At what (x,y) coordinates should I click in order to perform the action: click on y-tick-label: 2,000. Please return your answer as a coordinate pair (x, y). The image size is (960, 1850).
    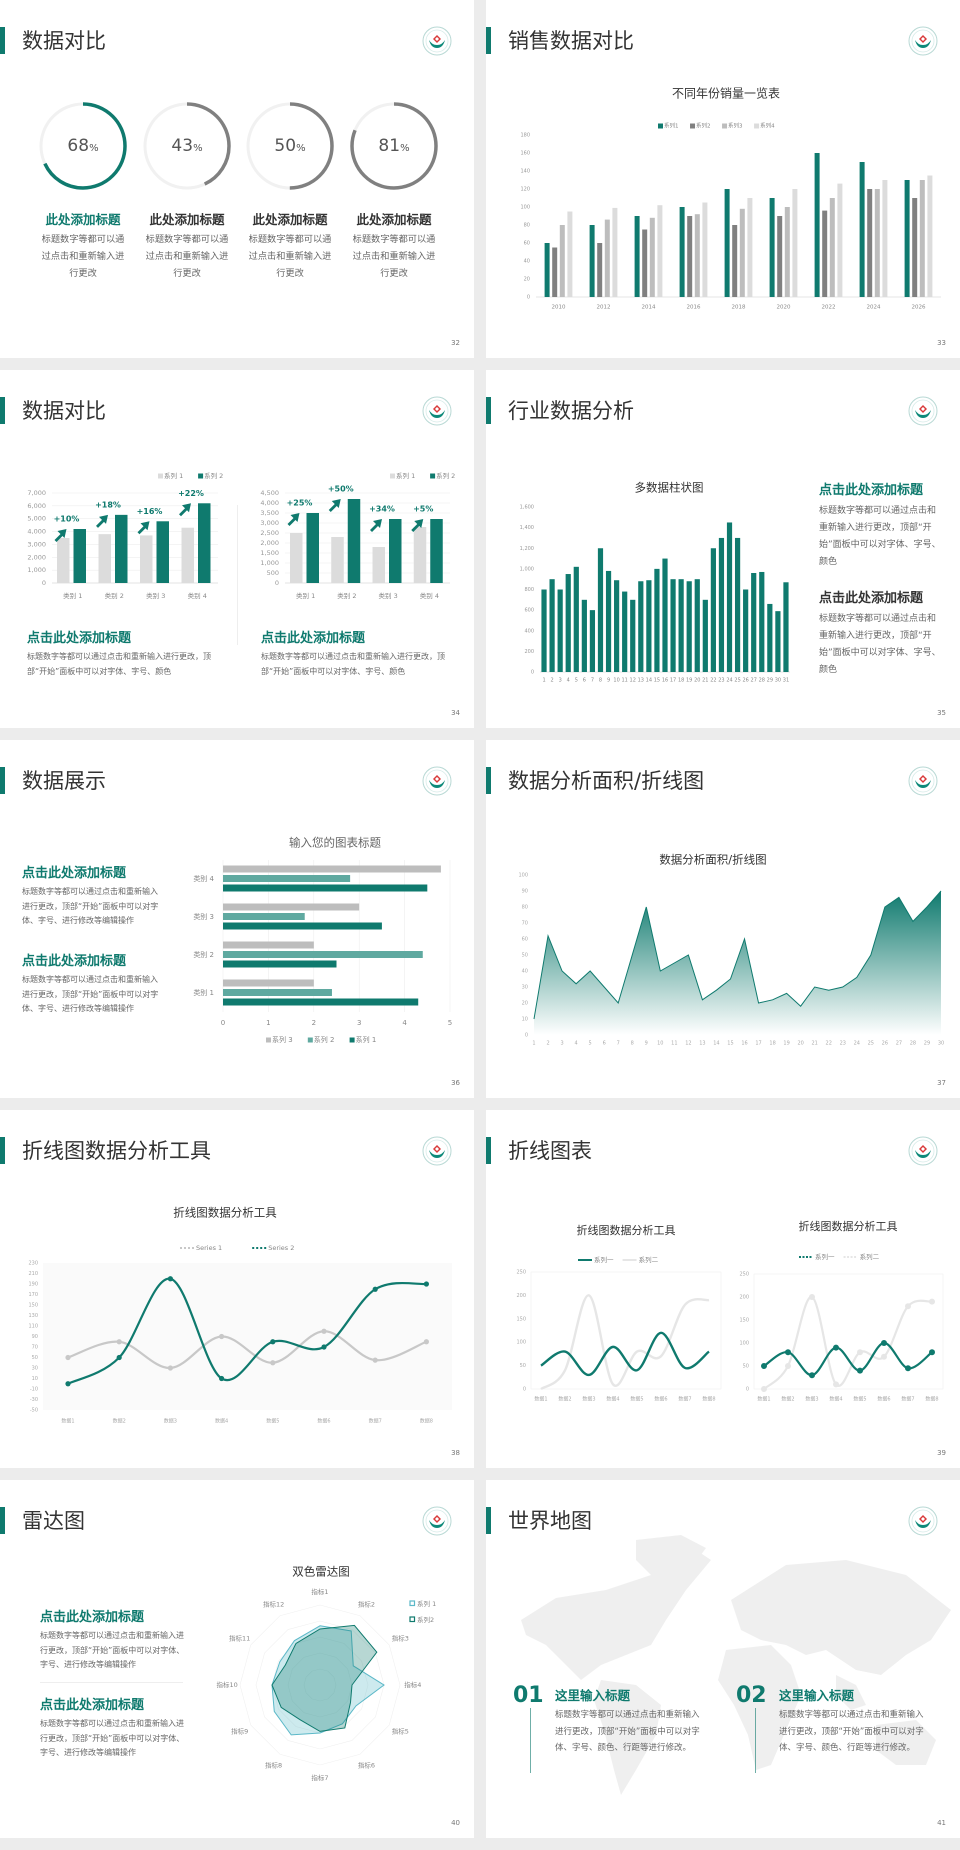
    Looking at the image, I should click on (269, 543).